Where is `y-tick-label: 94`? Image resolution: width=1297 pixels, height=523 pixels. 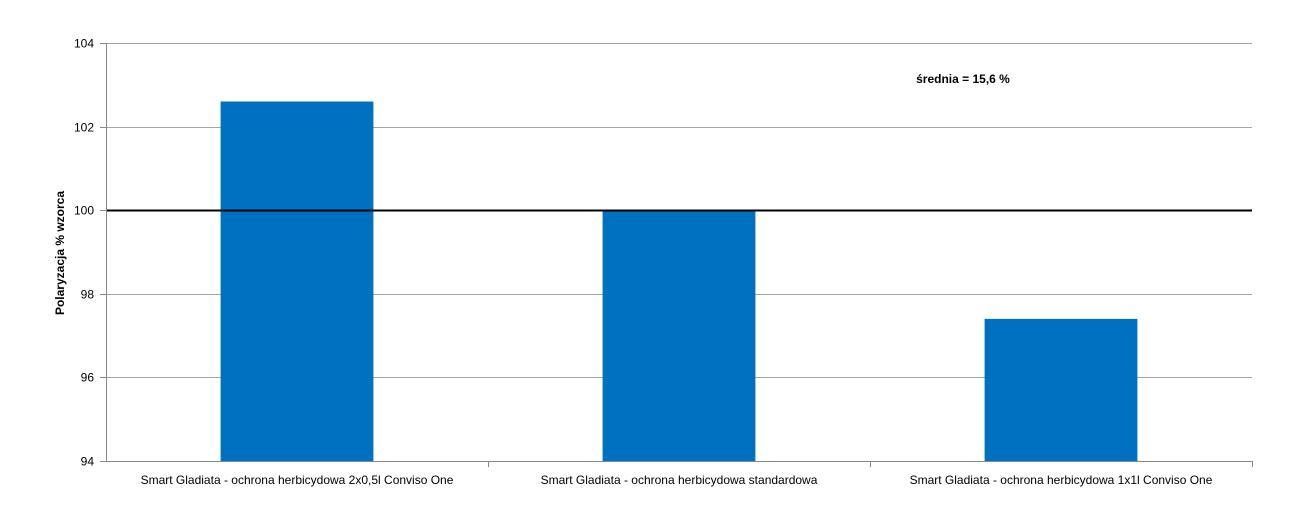
y-tick-label: 94 is located at coordinates (88, 462).